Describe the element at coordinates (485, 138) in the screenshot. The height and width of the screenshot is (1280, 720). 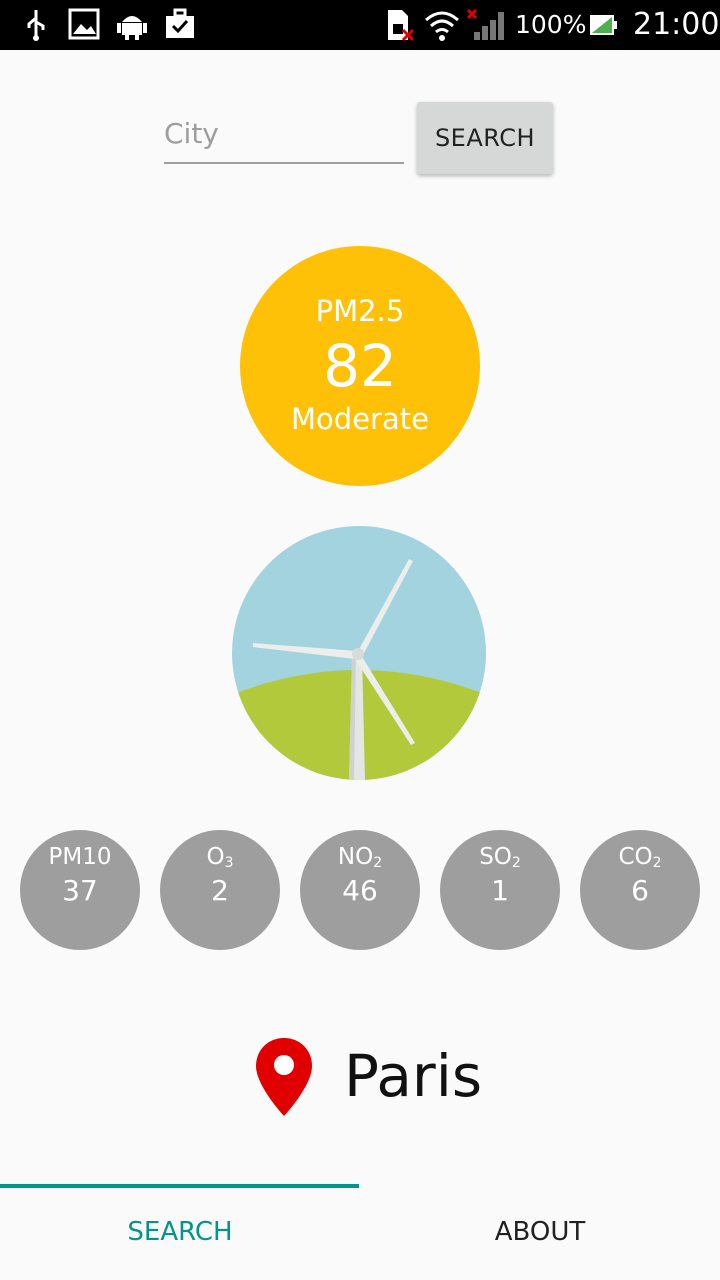
I see `search-button: SEARCH` at that location.